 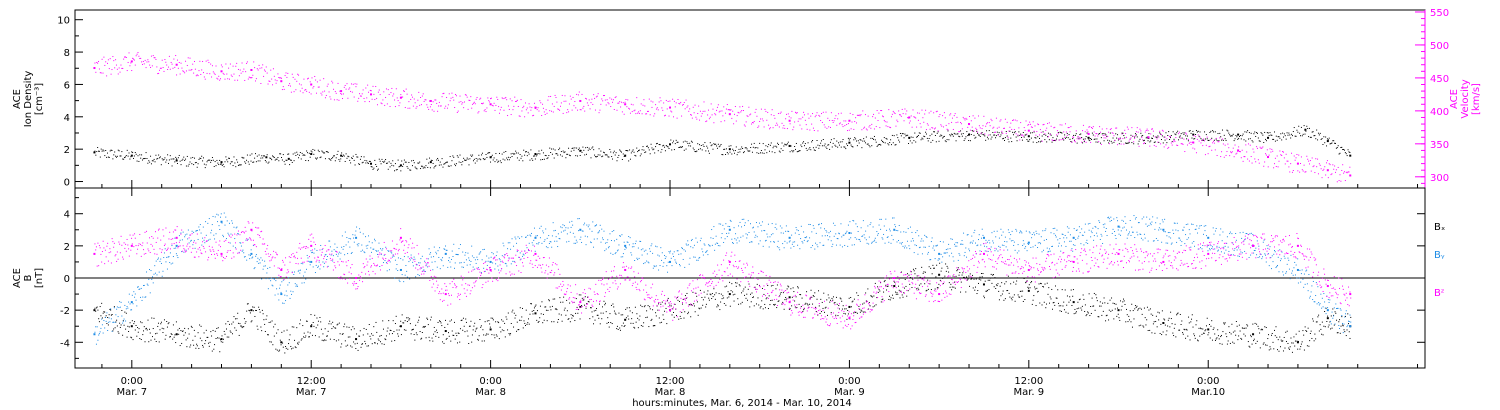 I want to click on velocity-axis-label-line: Velocity, so click(x=1465, y=98).